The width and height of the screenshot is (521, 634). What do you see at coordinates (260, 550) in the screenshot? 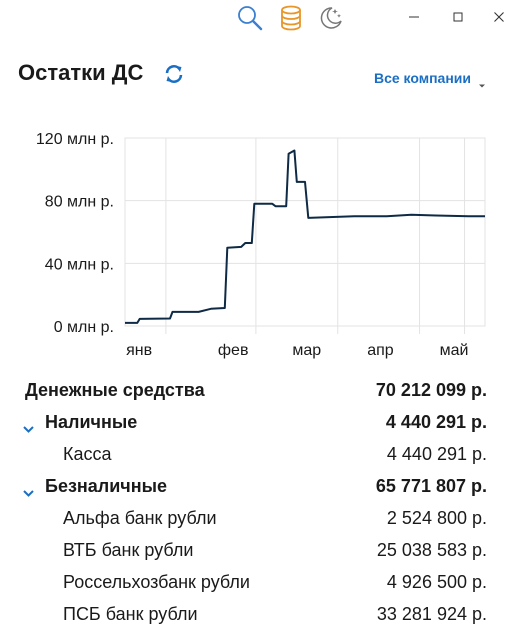
I see `list-item: ВТБ банк рубли 25 038 583 р.` at bounding box center [260, 550].